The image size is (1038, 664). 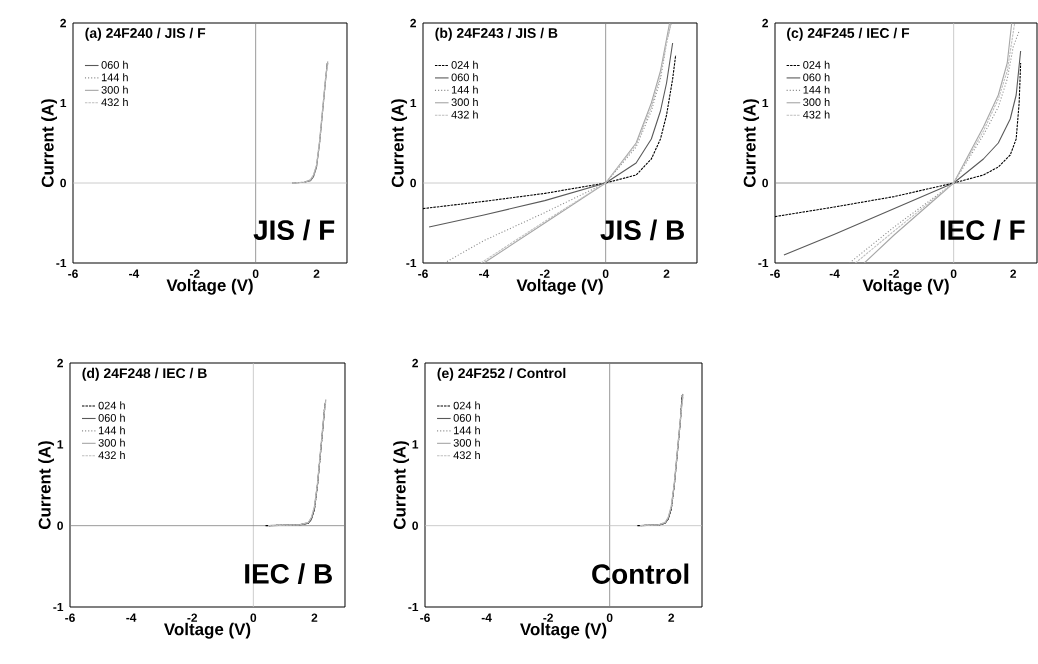 What do you see at coordinates (144, 374) in the screenshot?
I see `chart-title: (d) 24F248 / IEC / B` at bounding box center [144, 374].